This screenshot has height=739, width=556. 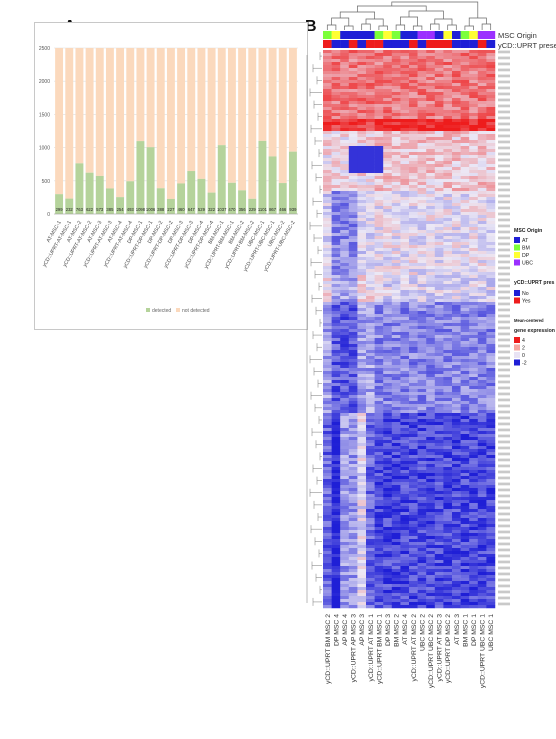 I want to click on legend-expr-label: 4, so click(x=523, y=341).